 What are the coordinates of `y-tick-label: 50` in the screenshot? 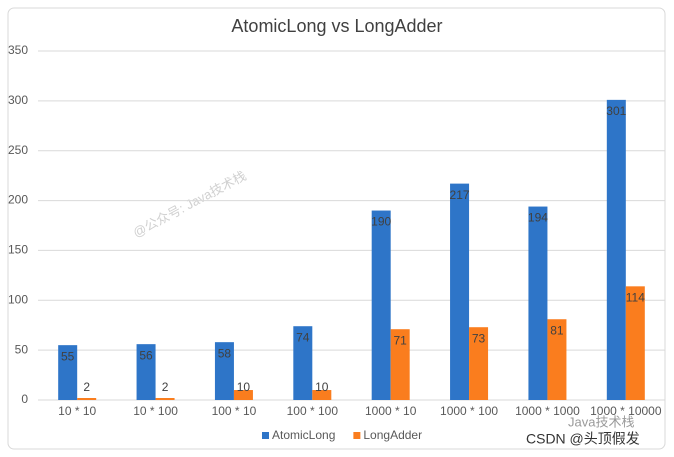 It's located at (22, 349).